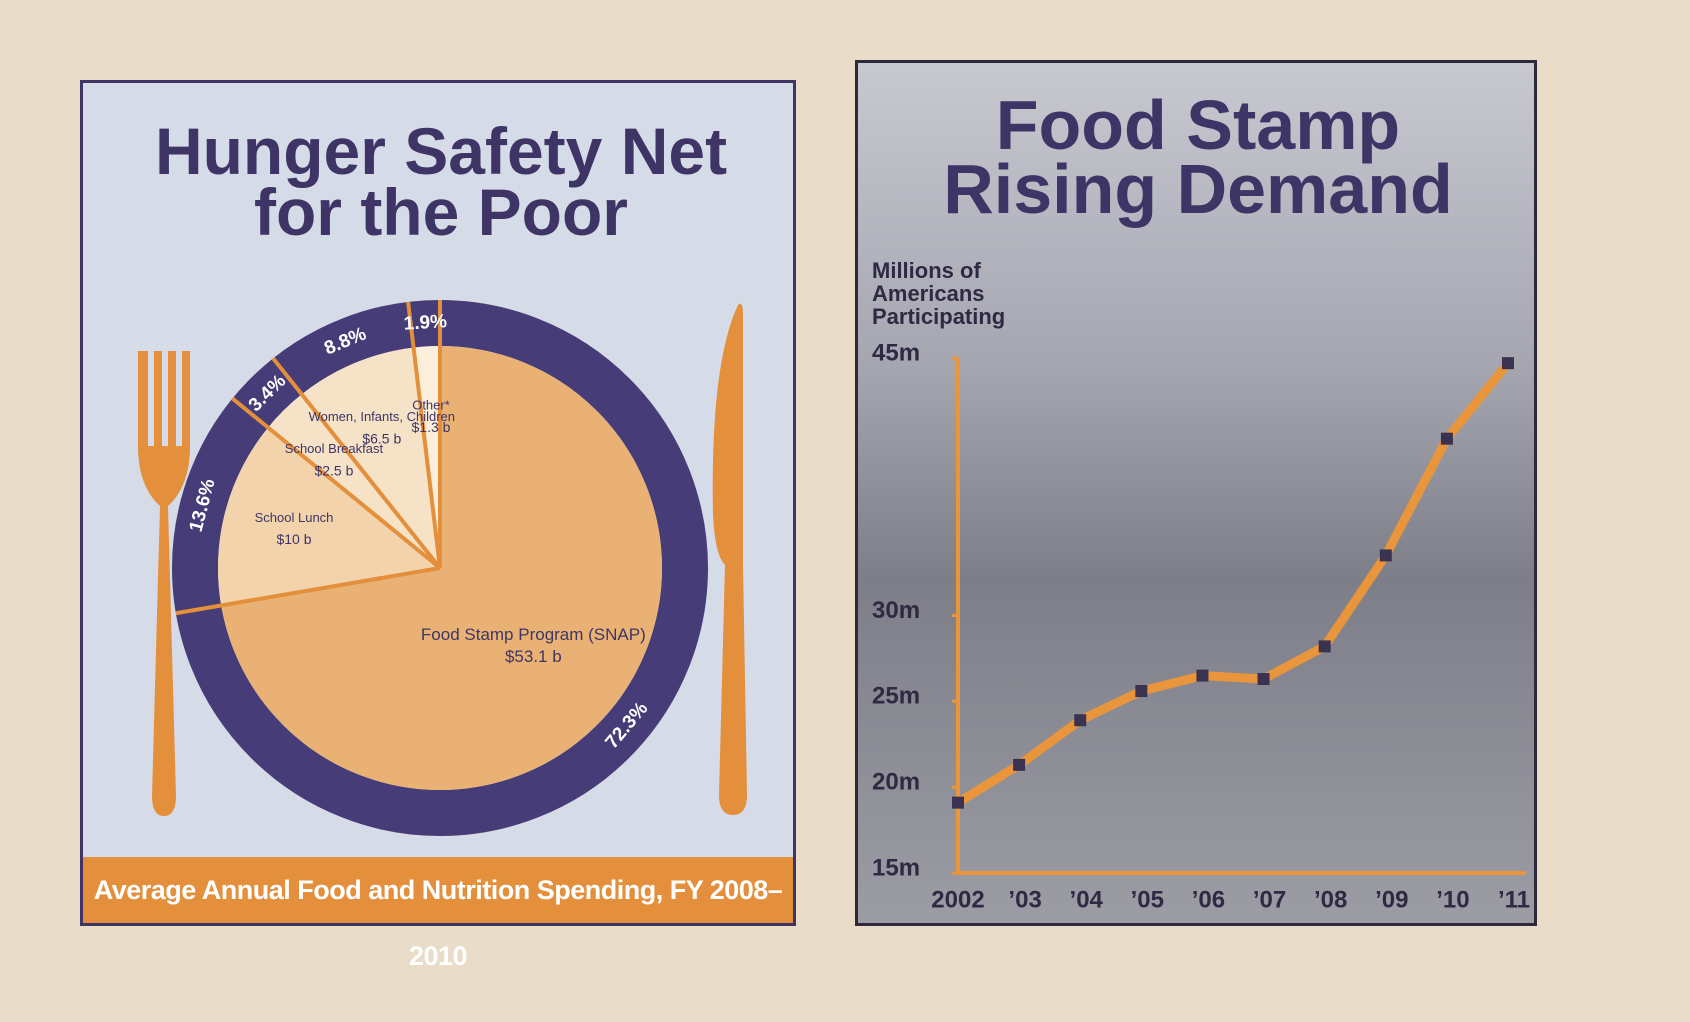 This screenshot has width=1690, height=1022. I want to click on slice-percent: 1.9%, so click(425, 323).